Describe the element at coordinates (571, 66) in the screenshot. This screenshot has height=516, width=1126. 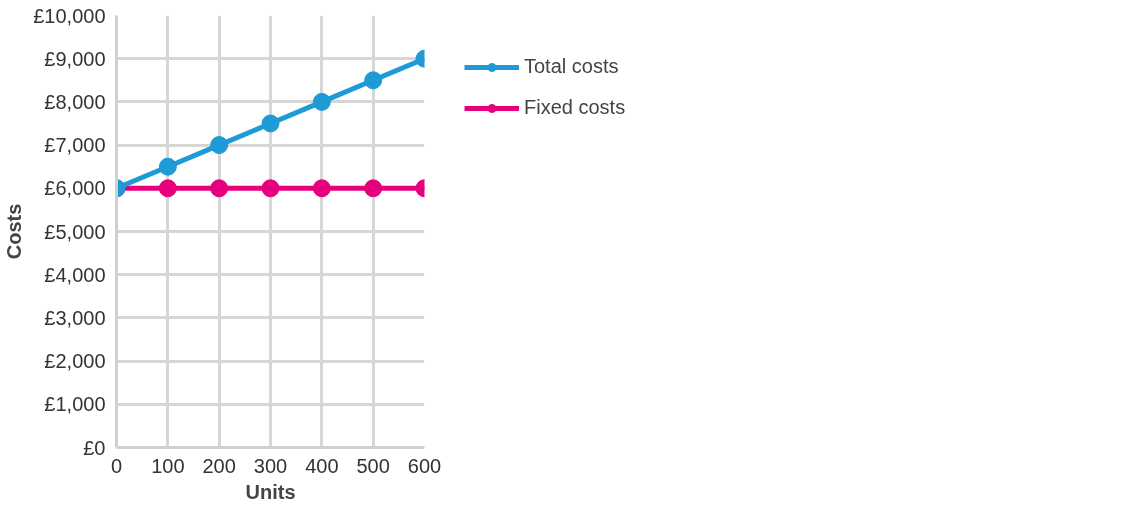
I see `legend-label: Total costs` at that location.